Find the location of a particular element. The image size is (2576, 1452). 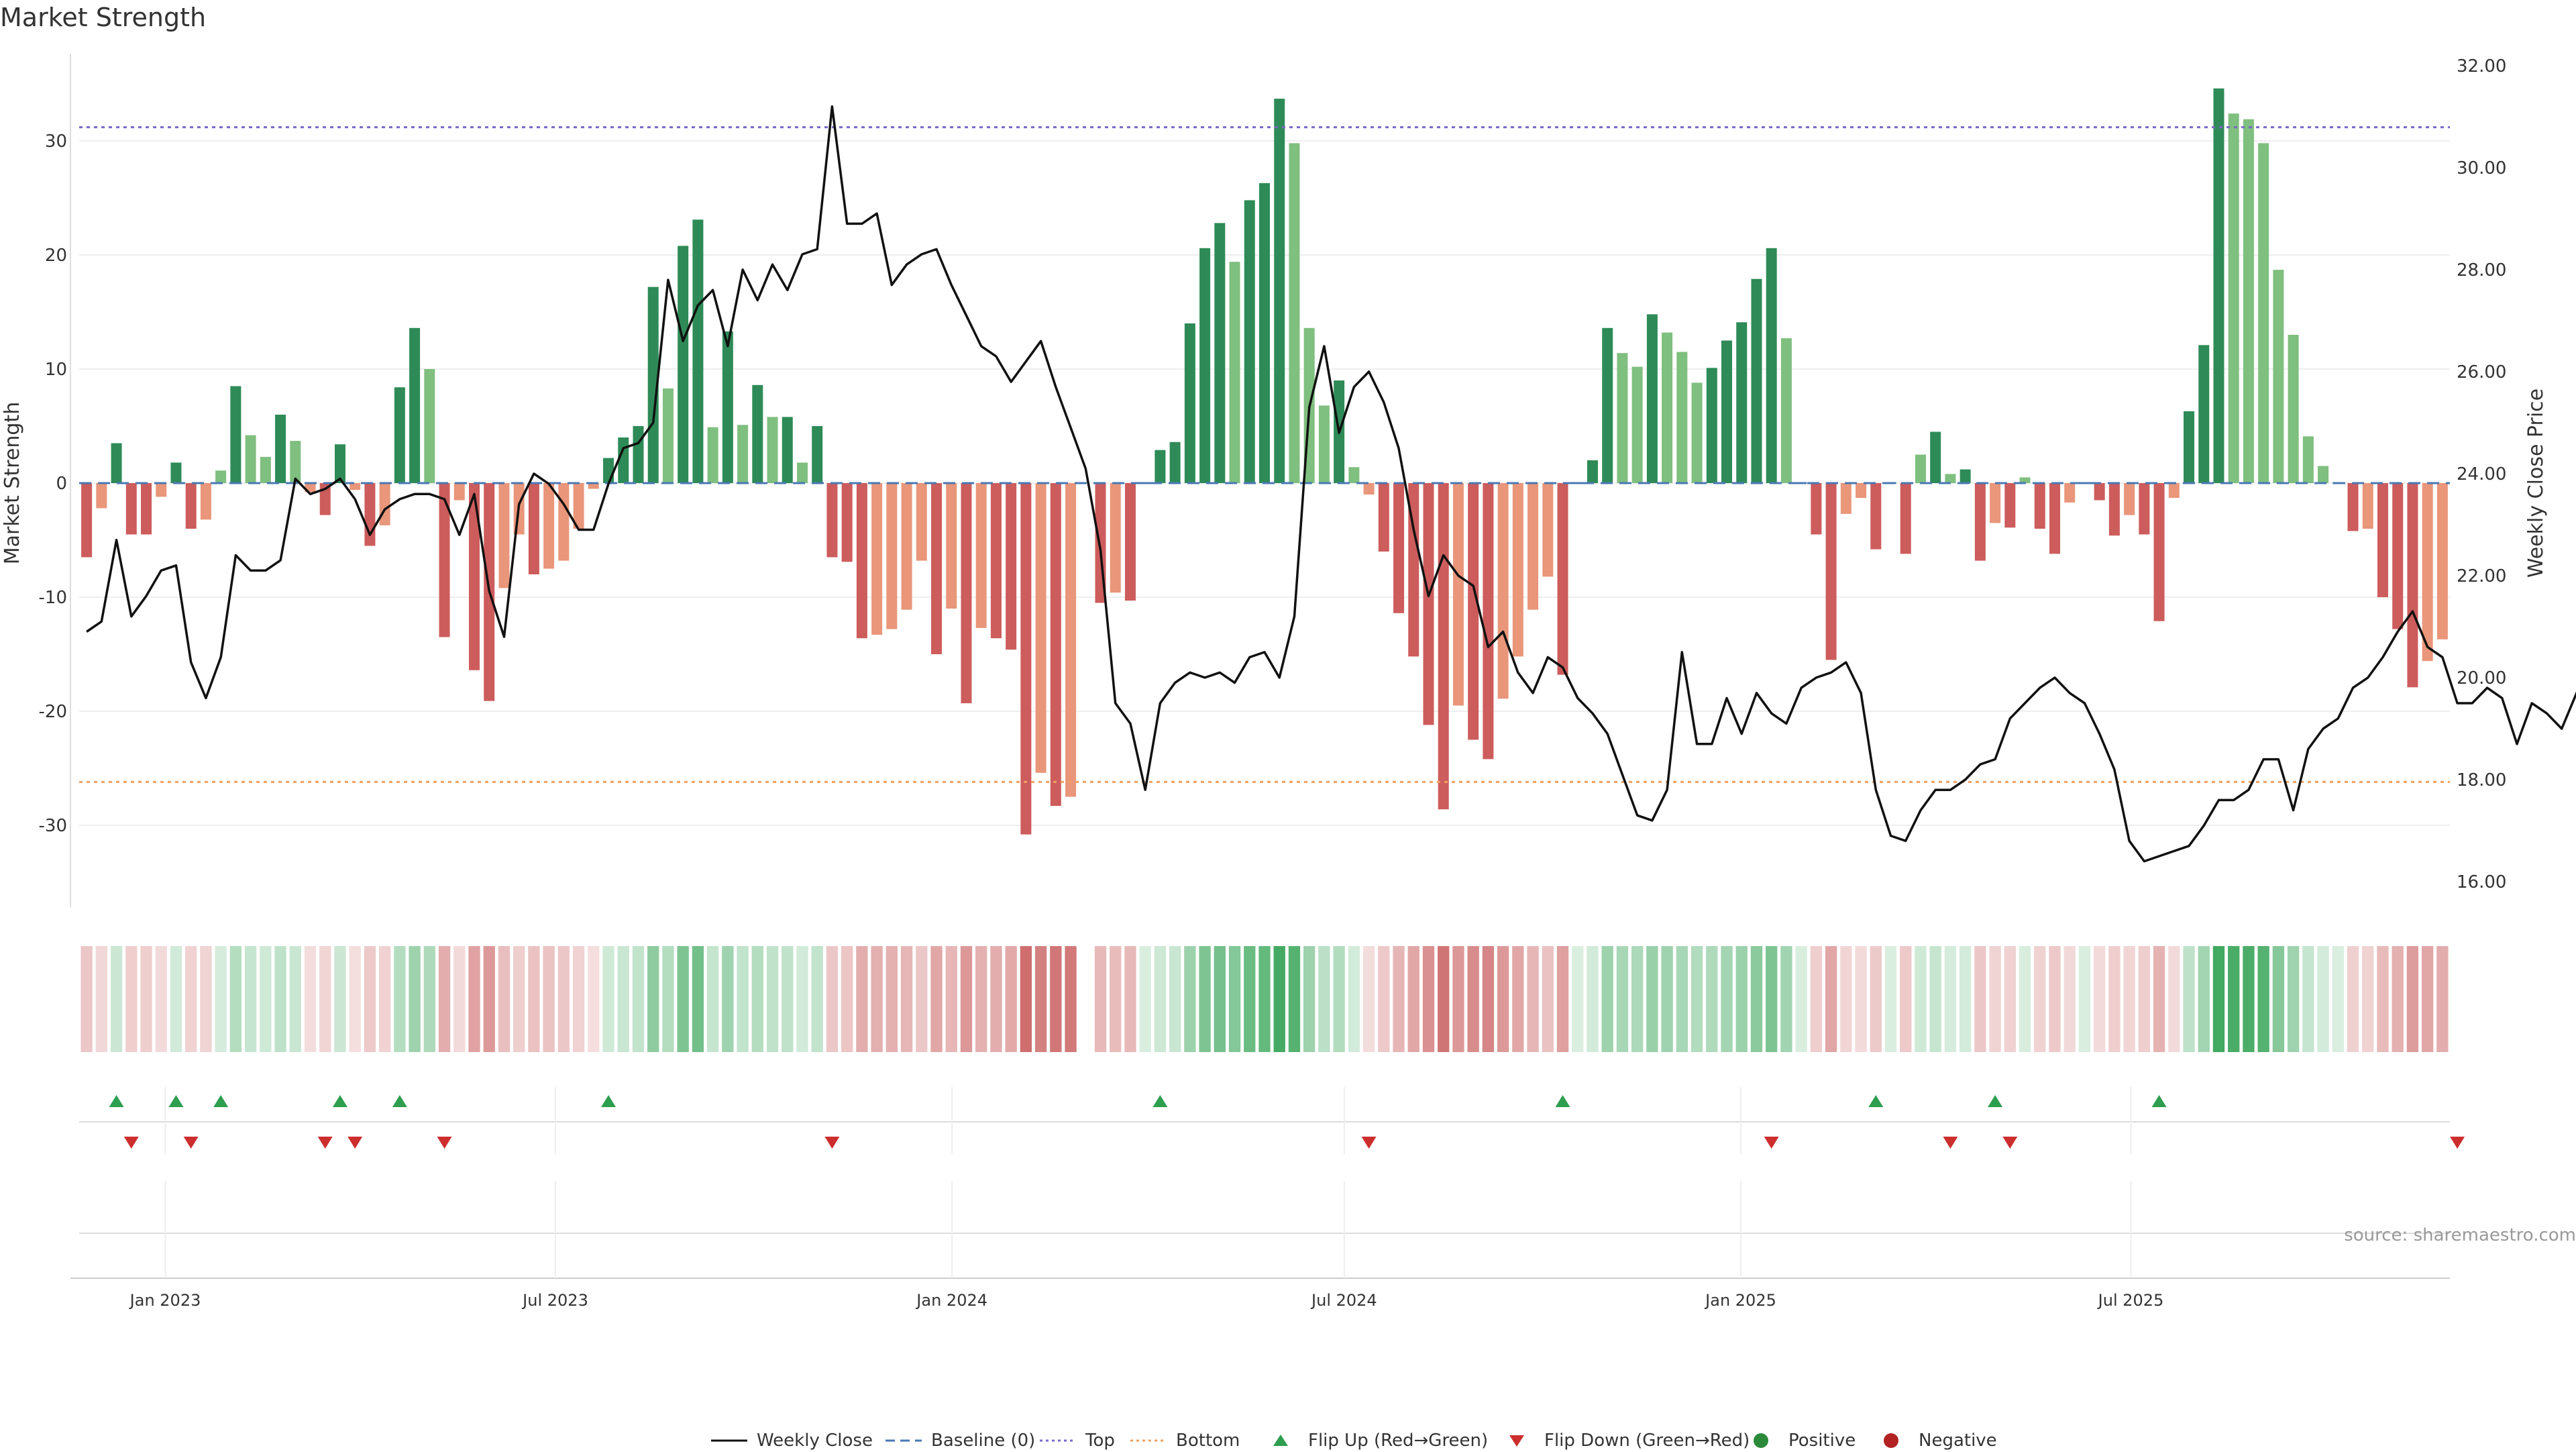

legend-item: Weekly Close is located at coordinates (791, 1440).